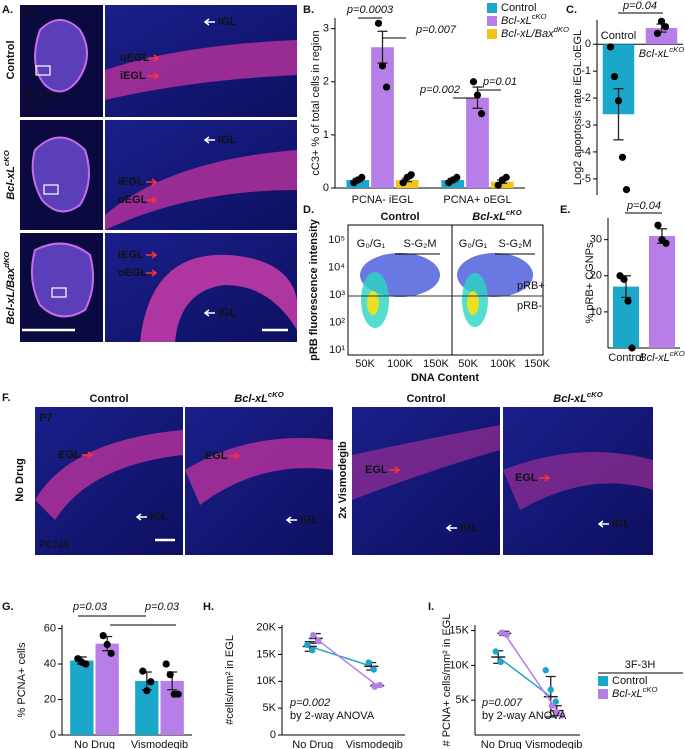 This screenshot has height=749, width=685. Describe the element at coordinates (677, 353) in the screenshot. I see `x-tick-label-sup: cKO` at that location.